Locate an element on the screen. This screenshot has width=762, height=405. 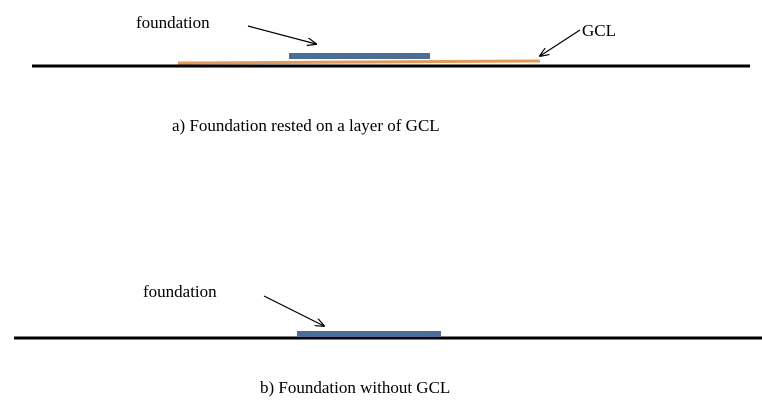
caption: a) Foundation rested on a layer of GCL is located at coordinates (306, 125).